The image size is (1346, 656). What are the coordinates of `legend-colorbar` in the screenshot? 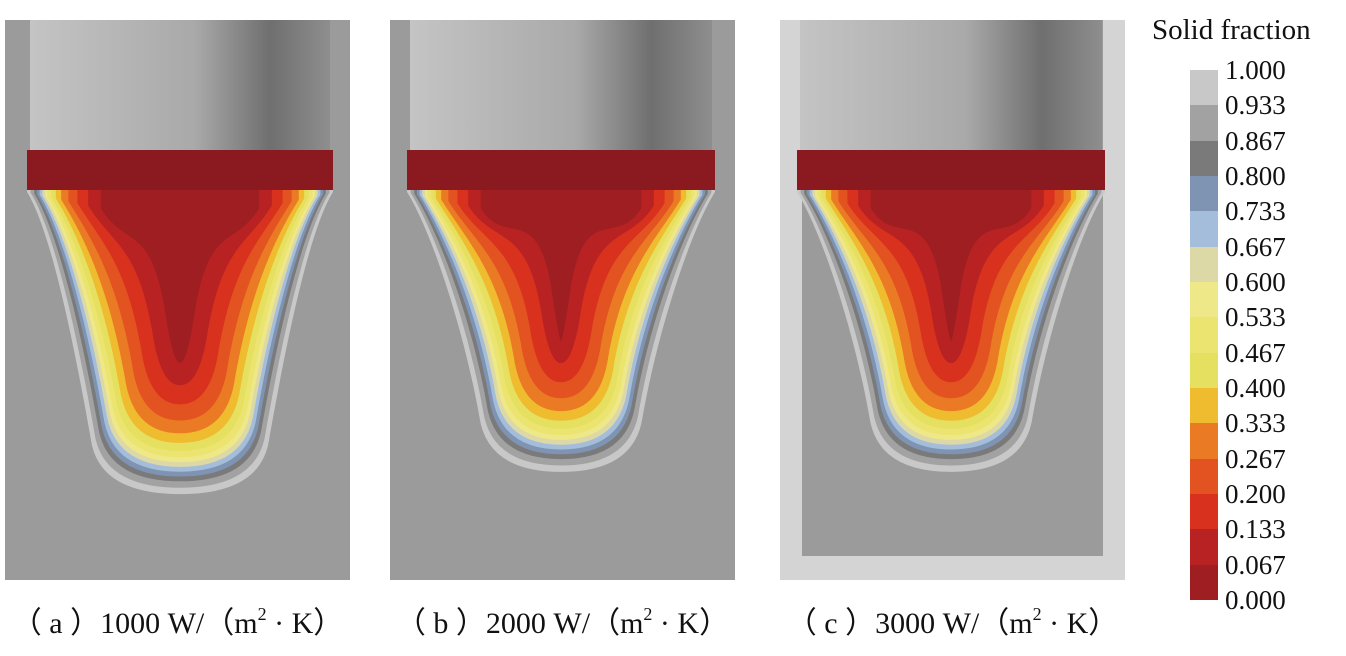 It's located at (1204, 335).